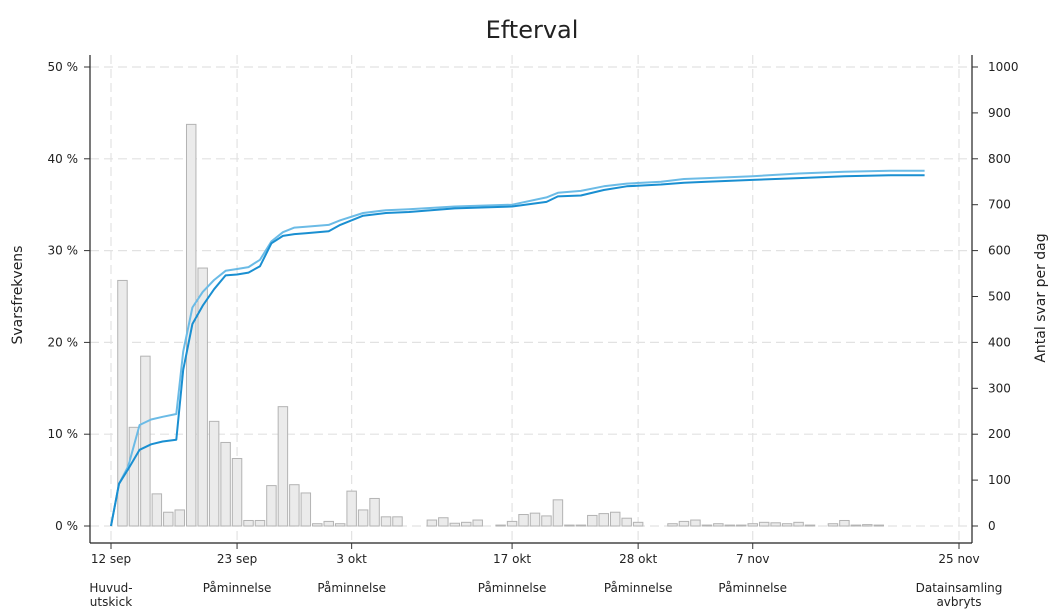 Image resolution: width=1052 pixels, height=614 pixels. I want to click on x-tick-label: 17 okt, so click(512, 559).